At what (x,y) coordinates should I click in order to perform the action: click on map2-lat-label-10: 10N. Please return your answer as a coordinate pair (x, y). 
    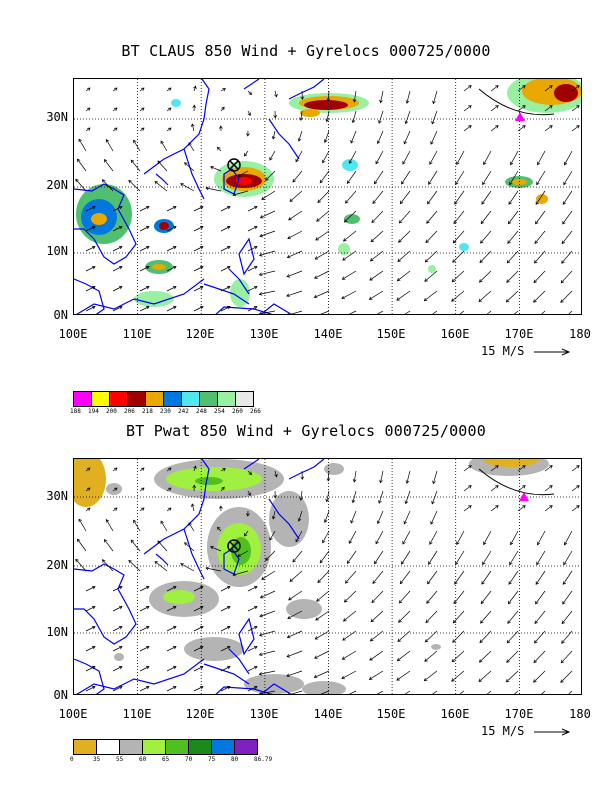
    Looking at the image, I should click on (57, 632).